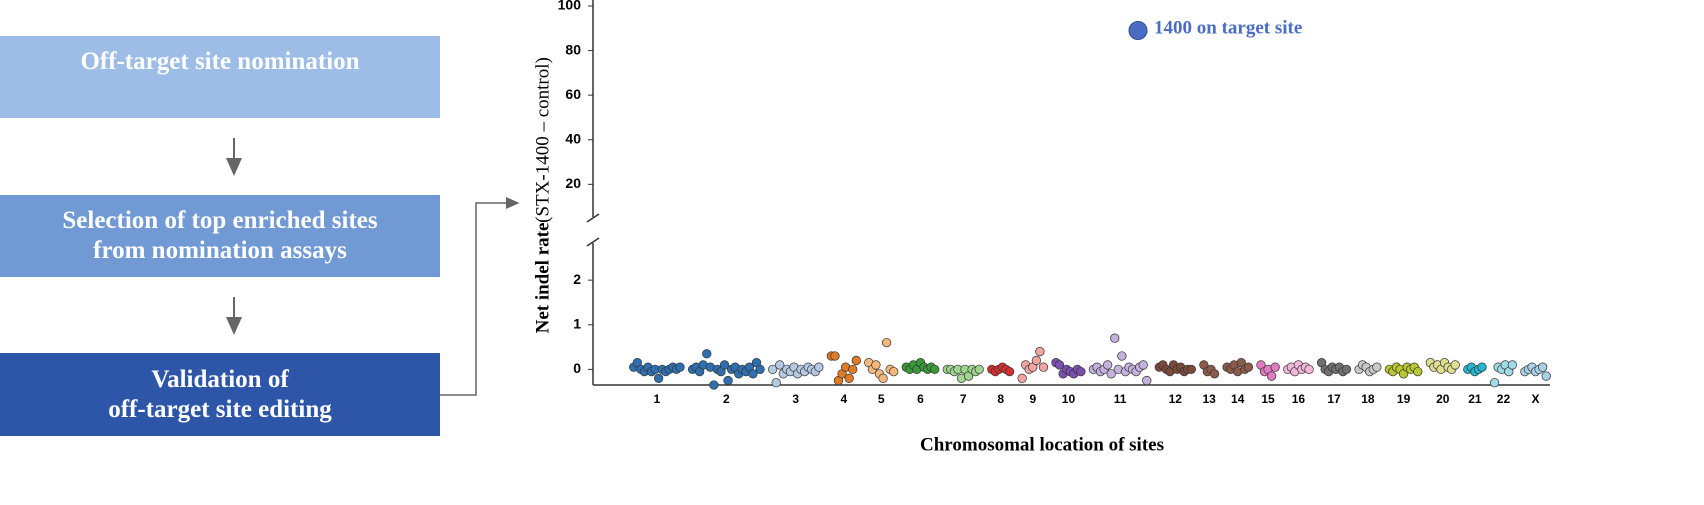  What do you see at coordinates (1042, 444) in the screenshot?
I see `x-axis-label: Chromosomal location of sites` at bounding box center [1042, 444].